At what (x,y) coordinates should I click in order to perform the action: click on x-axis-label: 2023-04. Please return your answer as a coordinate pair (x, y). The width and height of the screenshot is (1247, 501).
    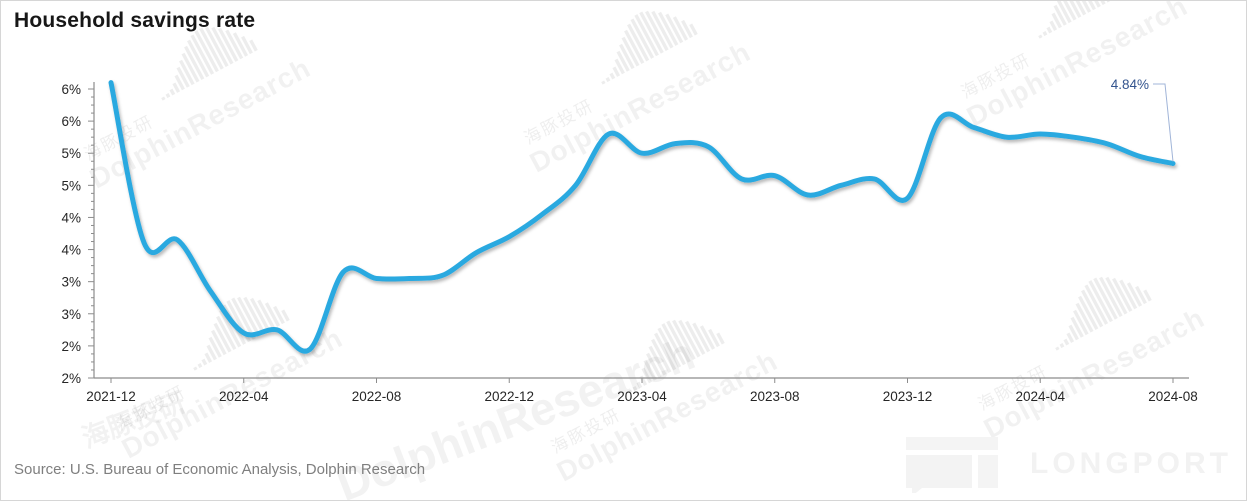
    Looking at the image, I should click on (642, 396).